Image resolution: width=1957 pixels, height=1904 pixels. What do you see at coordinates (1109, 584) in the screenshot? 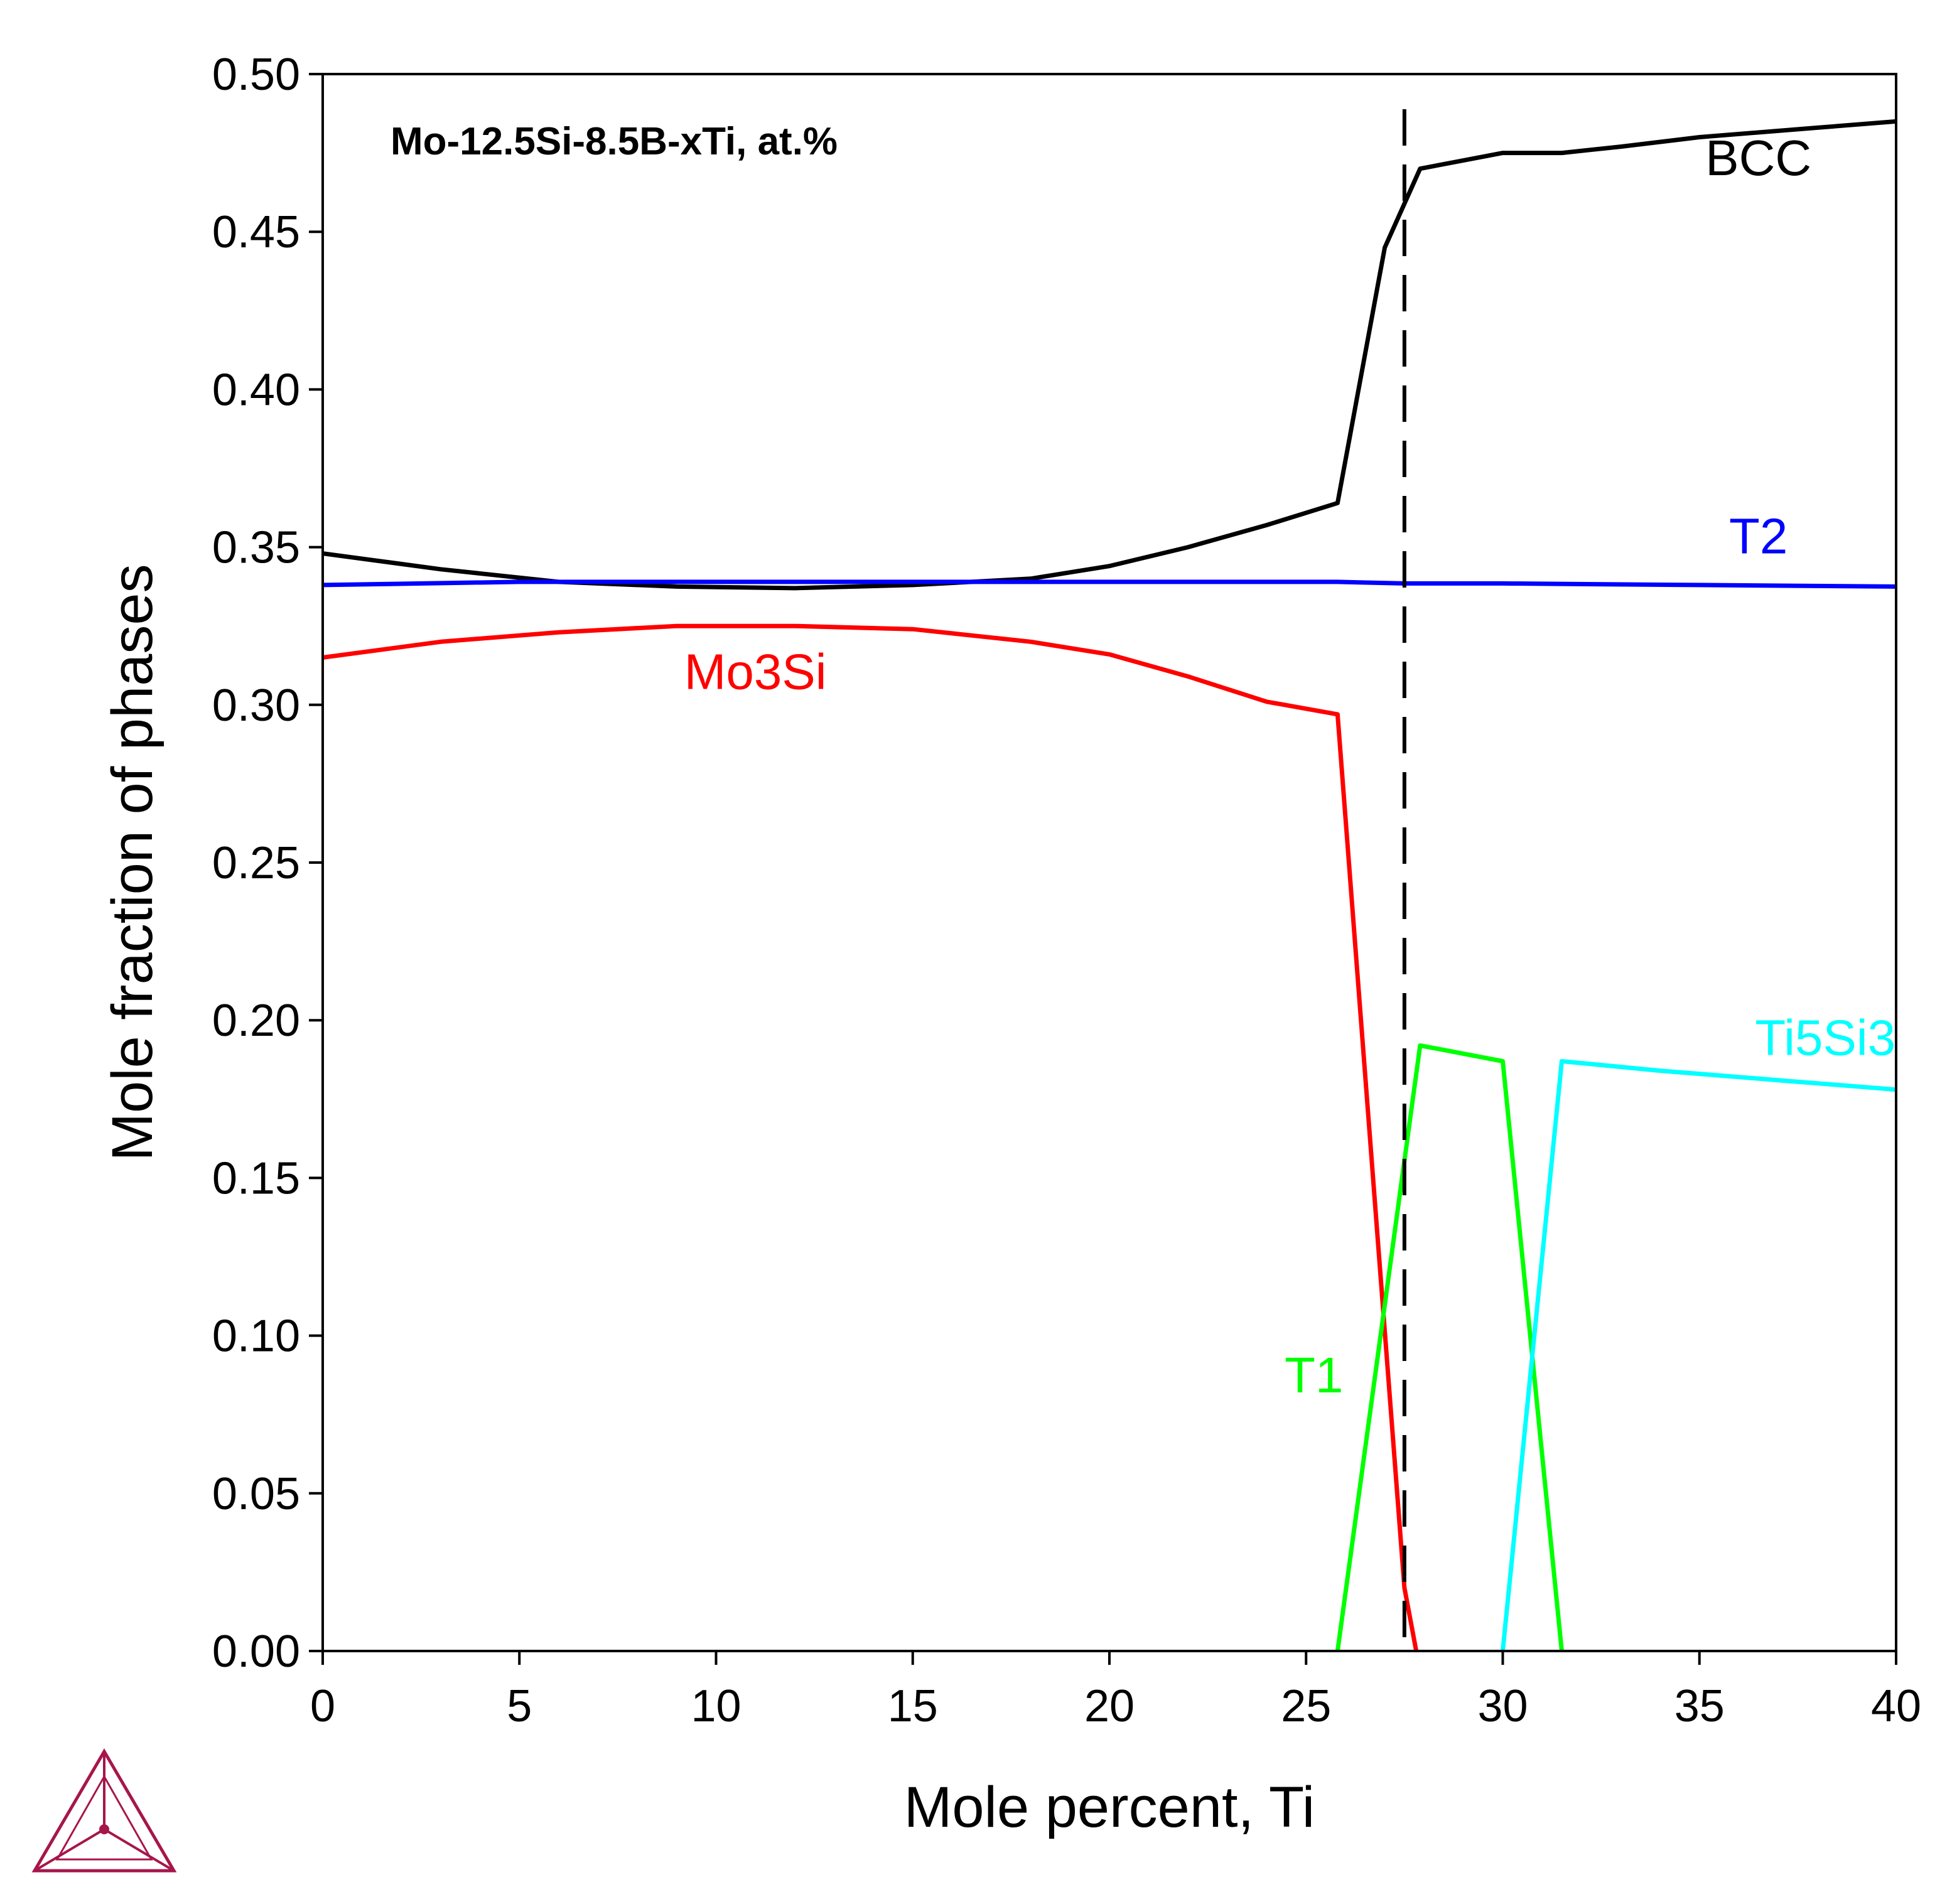
I see `series-line-t2` at bounding box center [1109, 584].